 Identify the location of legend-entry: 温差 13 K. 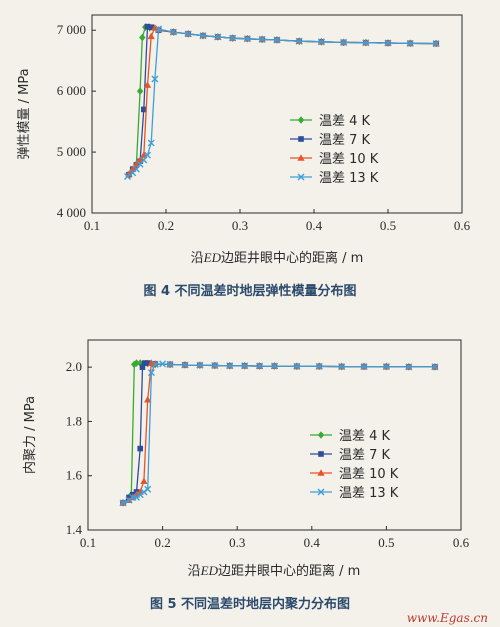
(334, 178).